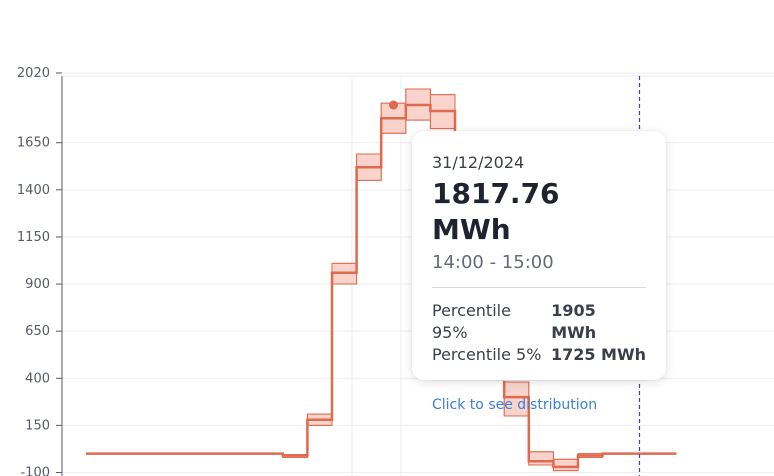  Describe the element at coordinates (574, 321) in the screenshot. I see `p95-value: 1905 MWh` at that location.